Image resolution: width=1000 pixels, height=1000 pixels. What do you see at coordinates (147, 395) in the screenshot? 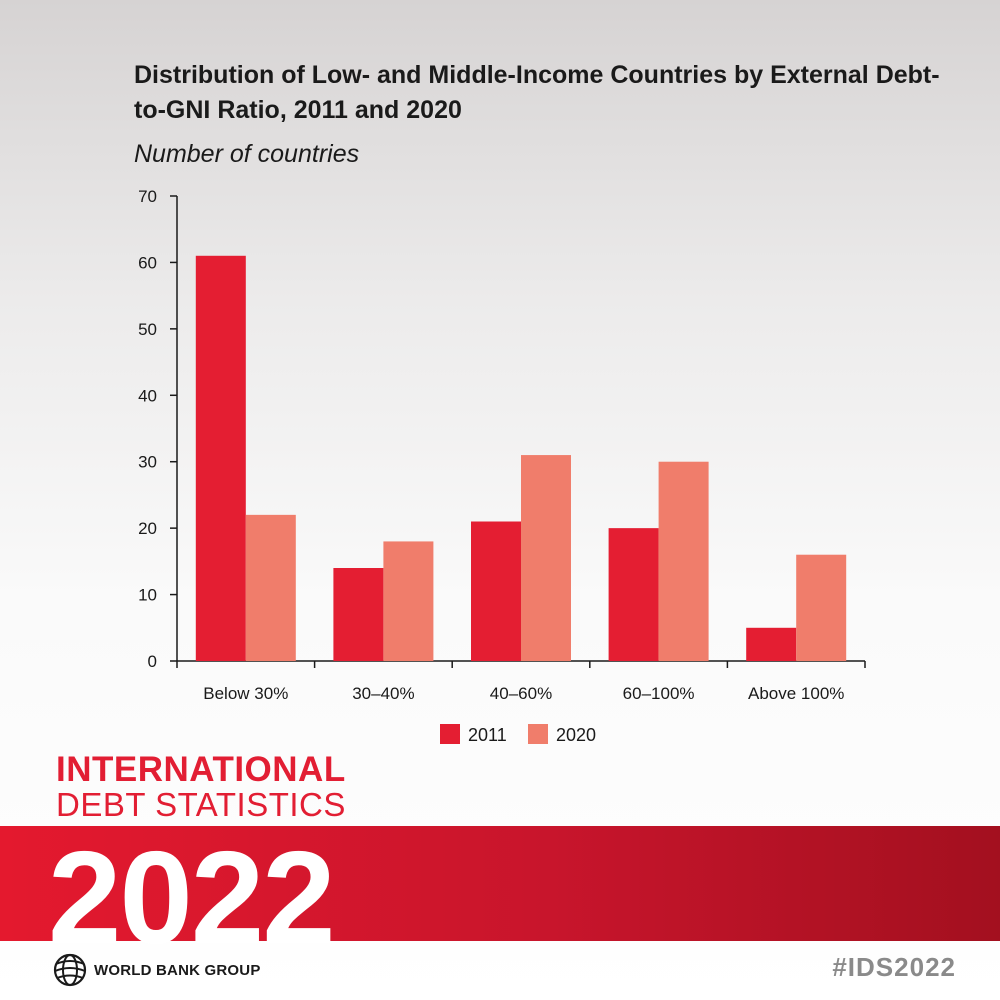
I see `y-tick-label: 40` at bounding box center [147, 395].